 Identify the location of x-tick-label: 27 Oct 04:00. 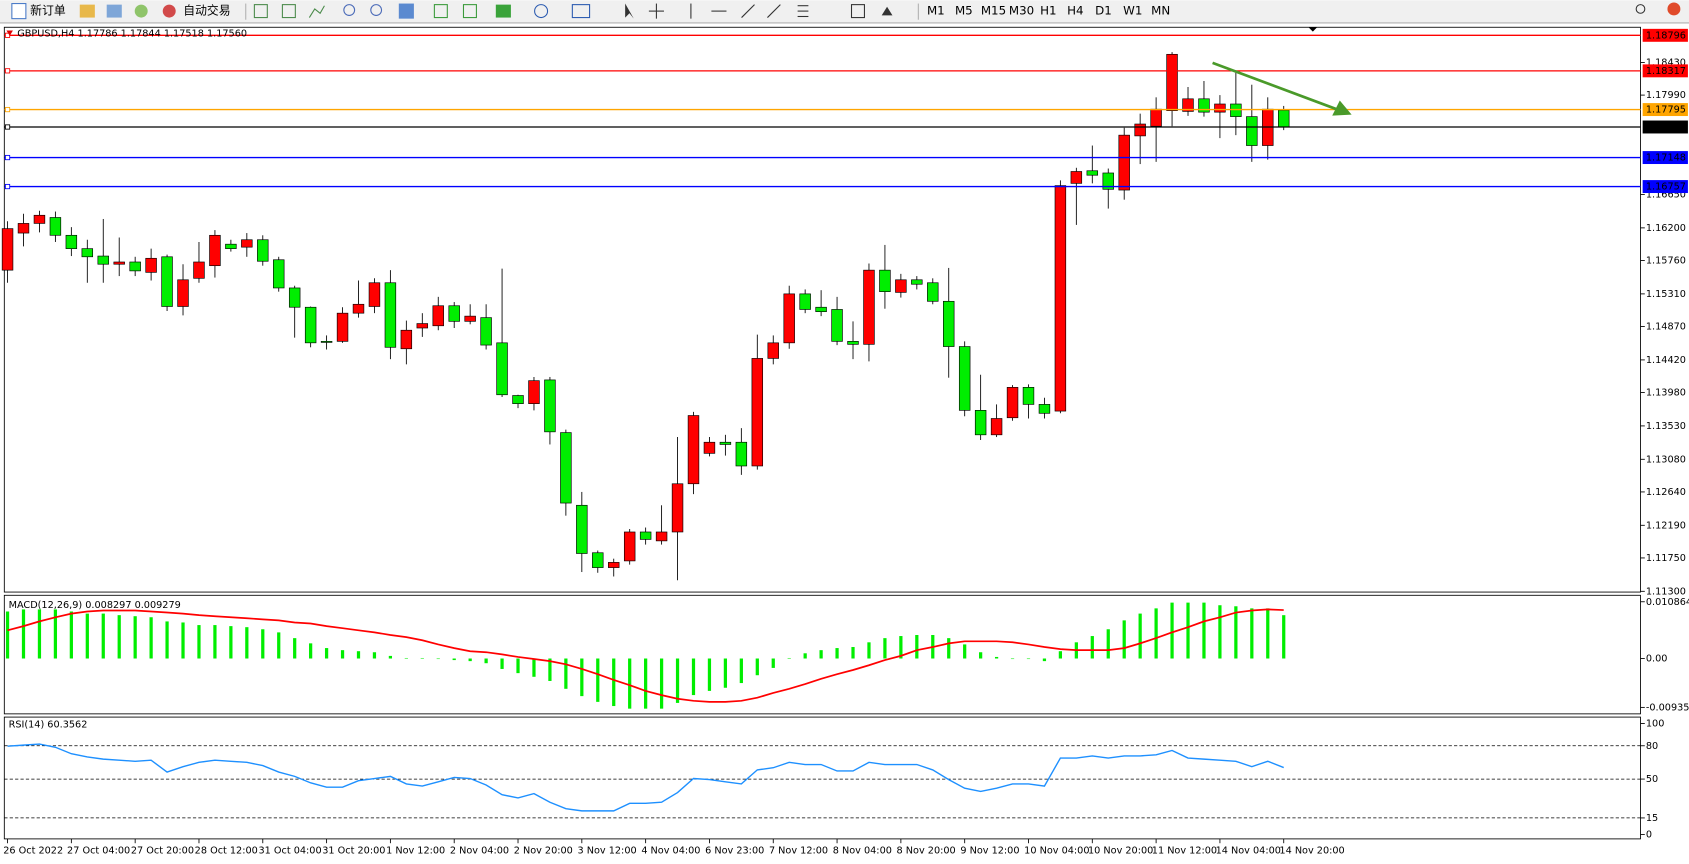
(98, 851).